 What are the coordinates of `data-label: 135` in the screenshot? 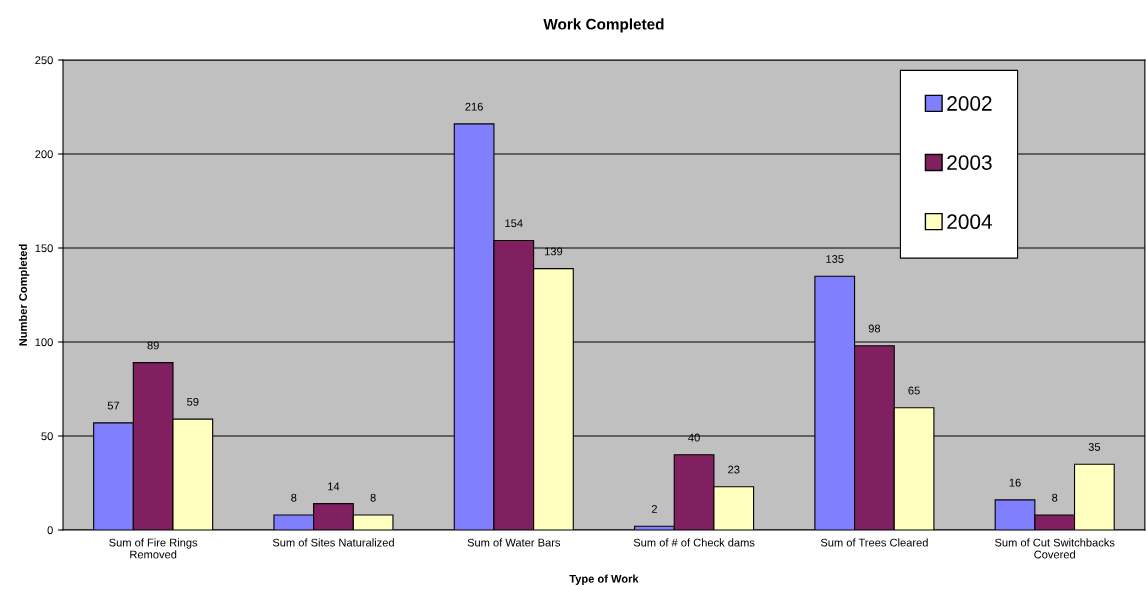 It's located at (835, 259).